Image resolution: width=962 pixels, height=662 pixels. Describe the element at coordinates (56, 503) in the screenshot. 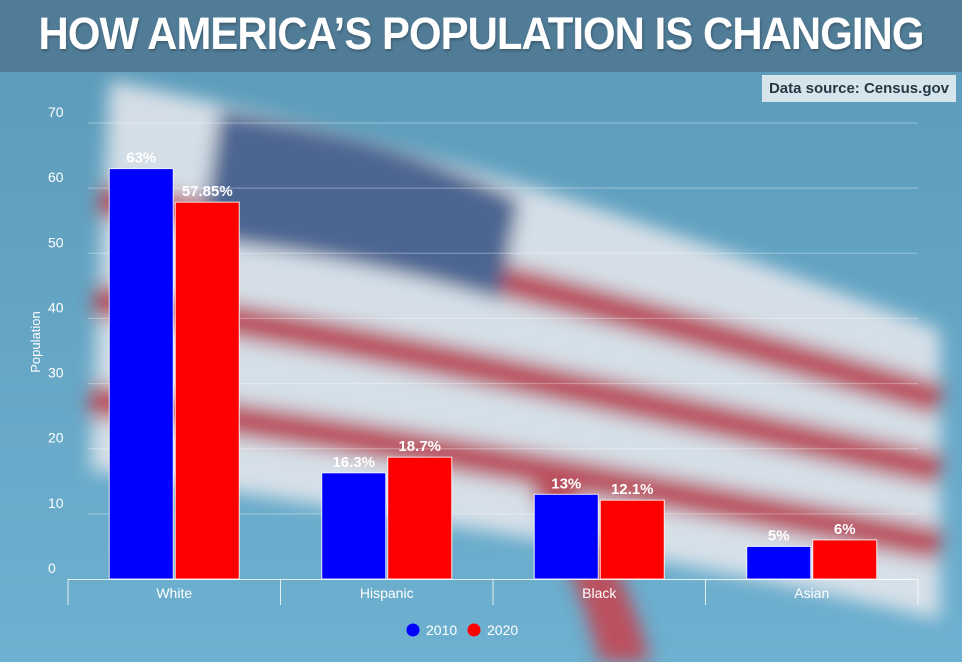

I see `y-tick-label: 10` at that location.